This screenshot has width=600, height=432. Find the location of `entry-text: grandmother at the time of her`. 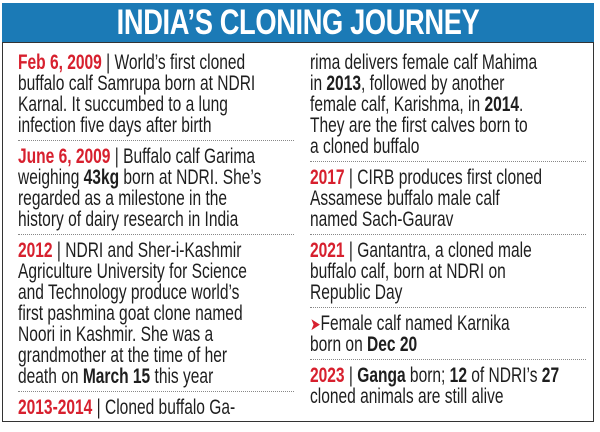

entry-text: grandmother at the time of her is located at coordinates (123, 355).